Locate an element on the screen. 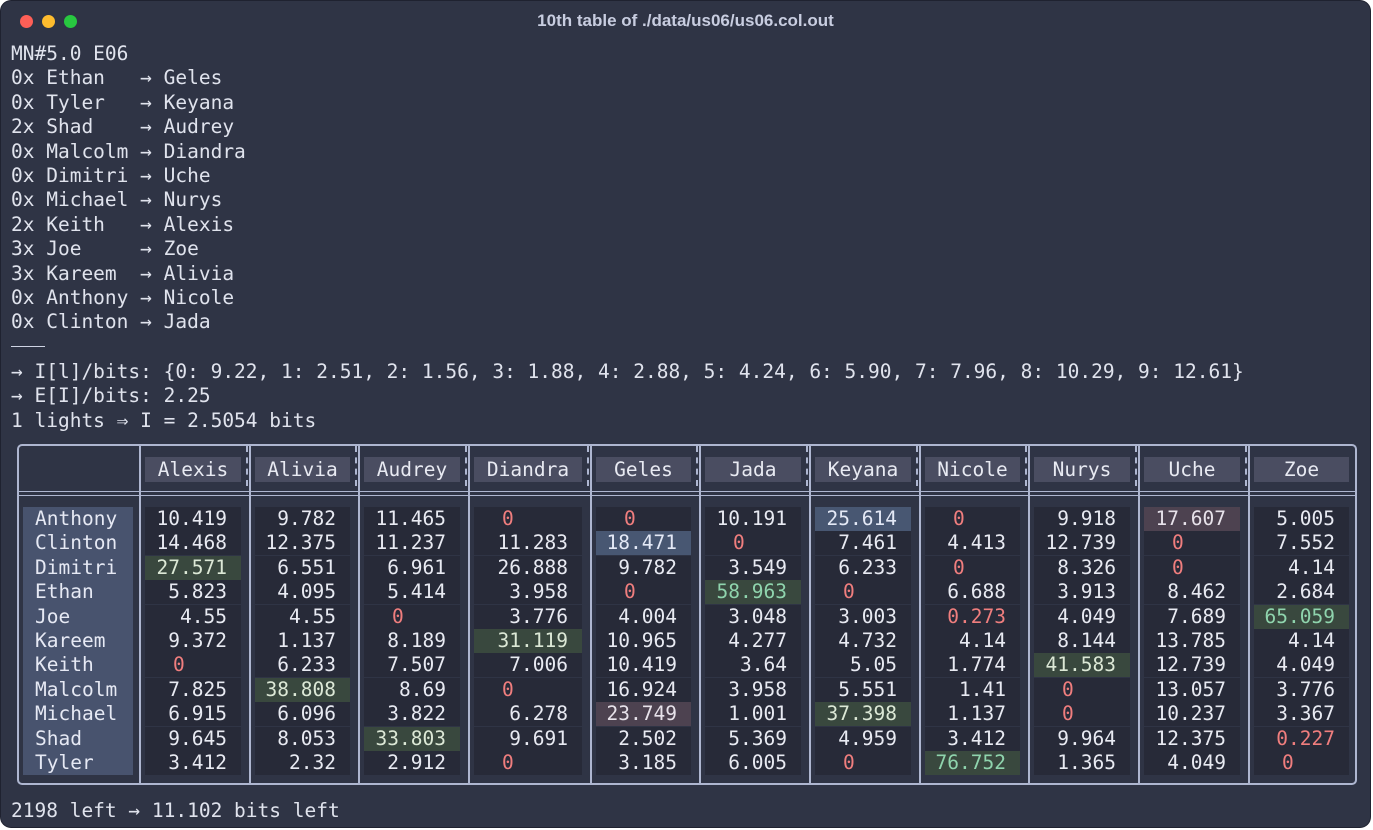 The image size is (1373, 830). table-cell: 27.571 is located at coordinates (193, 567).